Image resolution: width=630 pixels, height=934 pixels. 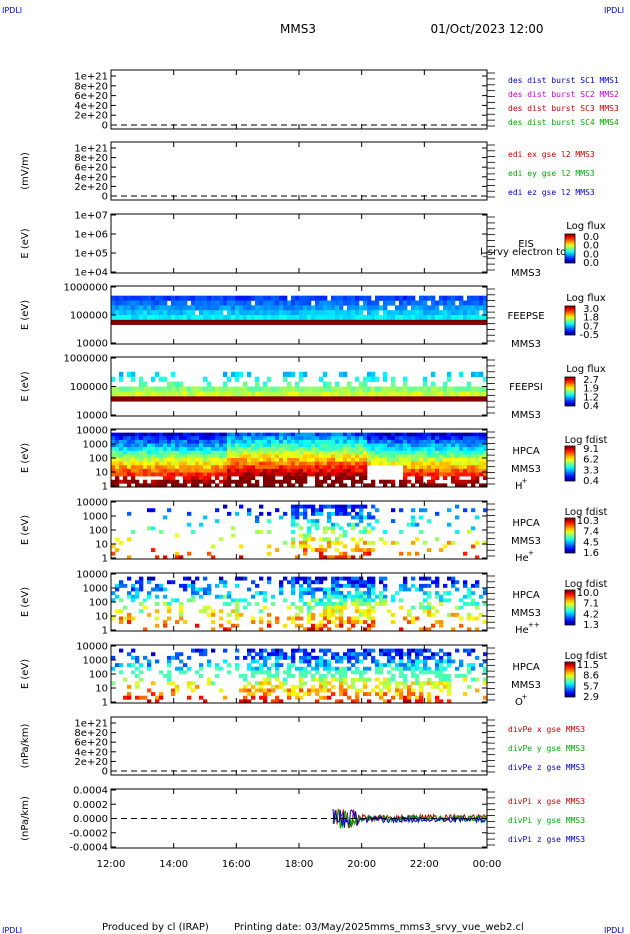 What do you see at coordinates (91, 743) in the screenshot?
I see `ytick-label: 6e+20` at bounding box center [91, 743].